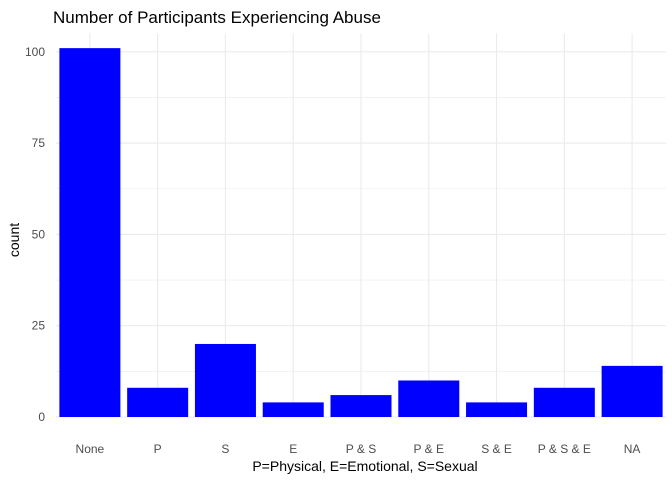 Image resolution: width=672 pixels, height=485 pixels. Describe the element at coordinates (429, 449) in the screenshot. I see `x-tick-label: P & E` at that location.